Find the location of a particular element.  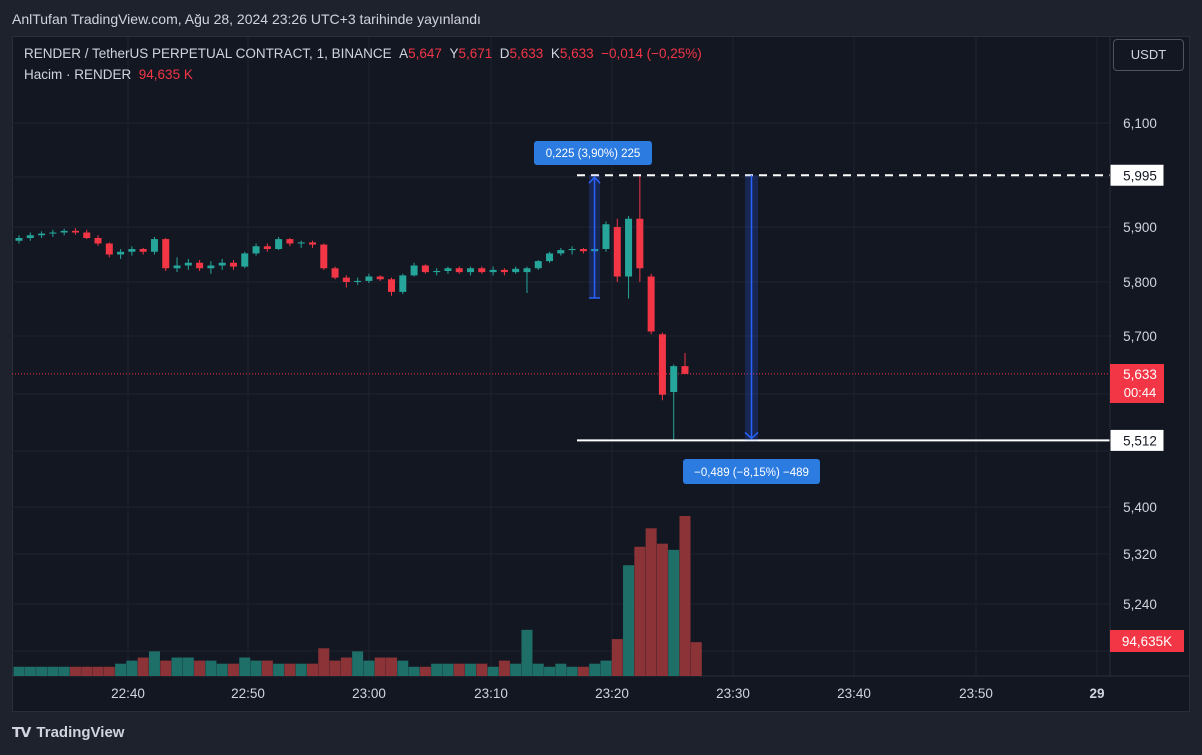

tradingview-brand: 𝗧𝗩 TradingView is located at coordinates (68, 732).